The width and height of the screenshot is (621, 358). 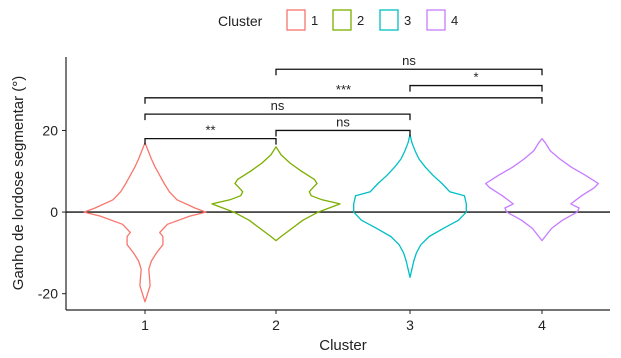 I want to click on y-tick-label: 0, so click(x=54, y=212).